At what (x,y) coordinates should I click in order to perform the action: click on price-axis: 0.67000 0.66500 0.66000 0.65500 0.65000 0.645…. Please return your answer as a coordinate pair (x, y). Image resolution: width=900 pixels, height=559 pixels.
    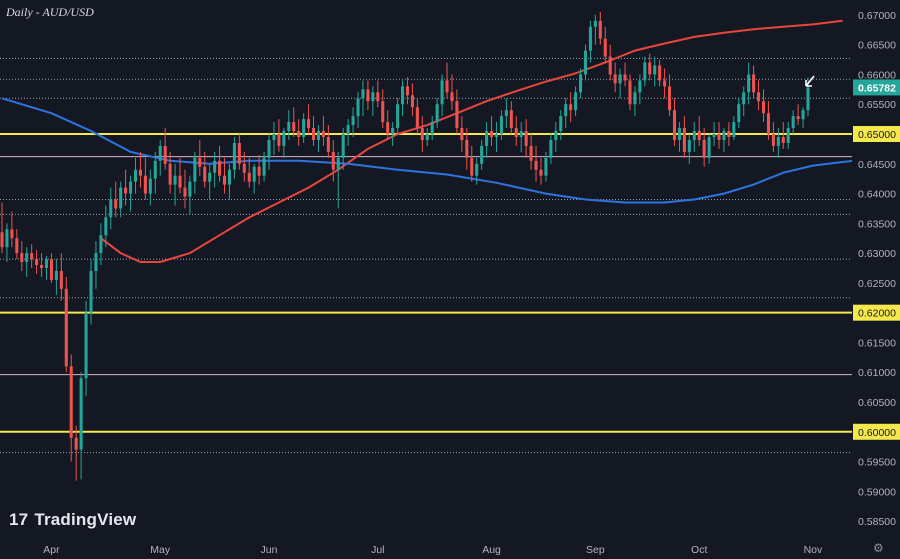
    Looking at the image, I should click on (876, 279).